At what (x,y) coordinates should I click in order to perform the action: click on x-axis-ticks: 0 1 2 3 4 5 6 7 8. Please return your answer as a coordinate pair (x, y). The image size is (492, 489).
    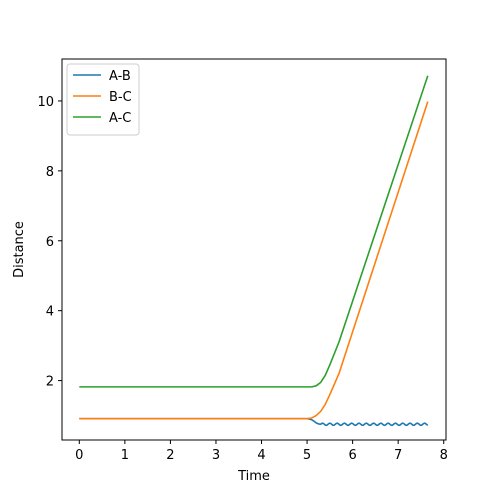
    Looking at the image, I should click on (261, 451).